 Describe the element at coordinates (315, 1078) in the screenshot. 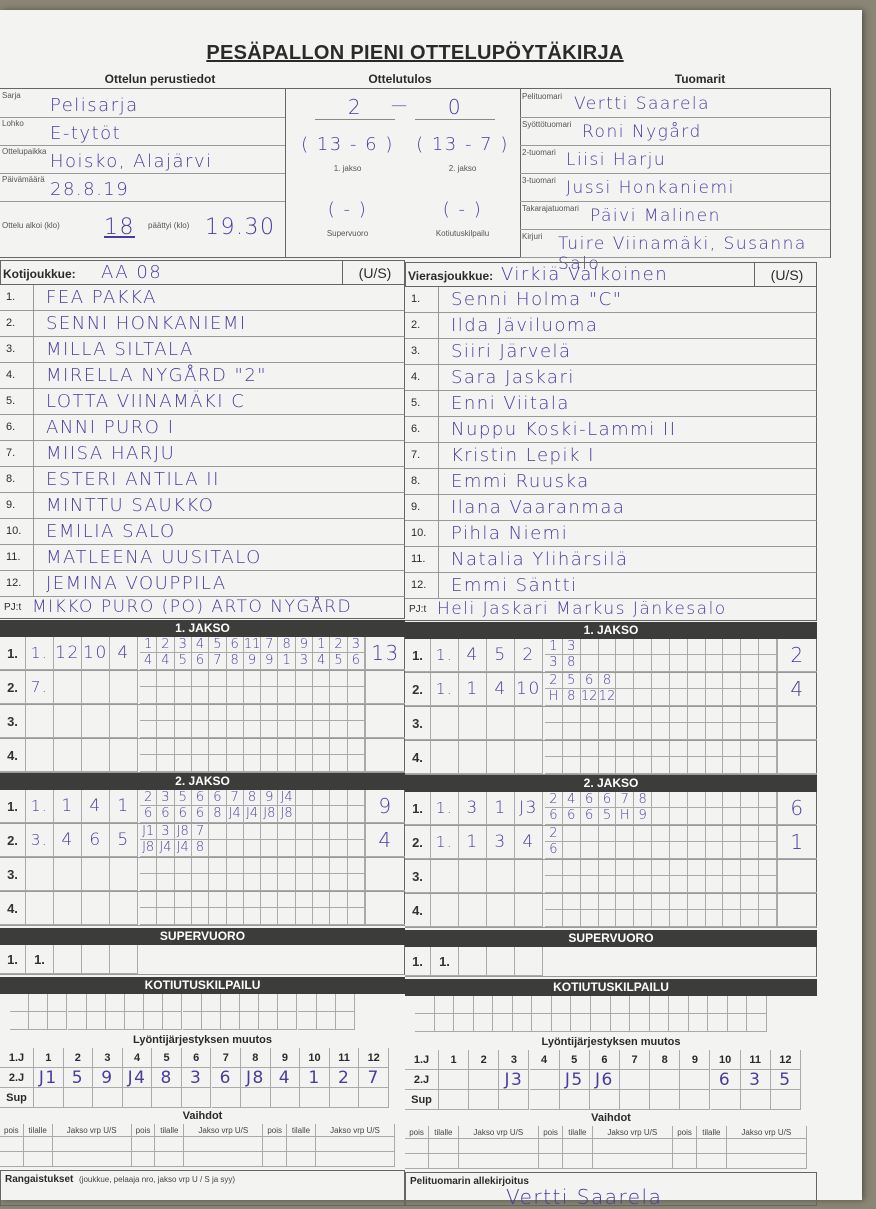

I see `batting-order-cell: 1` at that location.